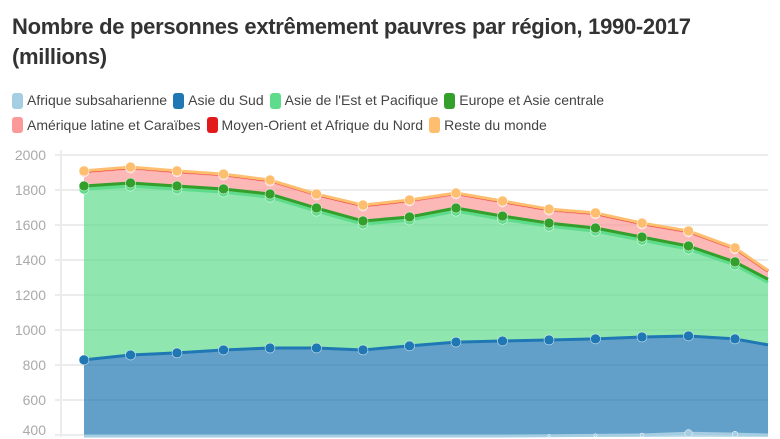 This screenshot has height=439, width=780. I want to click on legend-label: Reste du monde, so click(495, 124).